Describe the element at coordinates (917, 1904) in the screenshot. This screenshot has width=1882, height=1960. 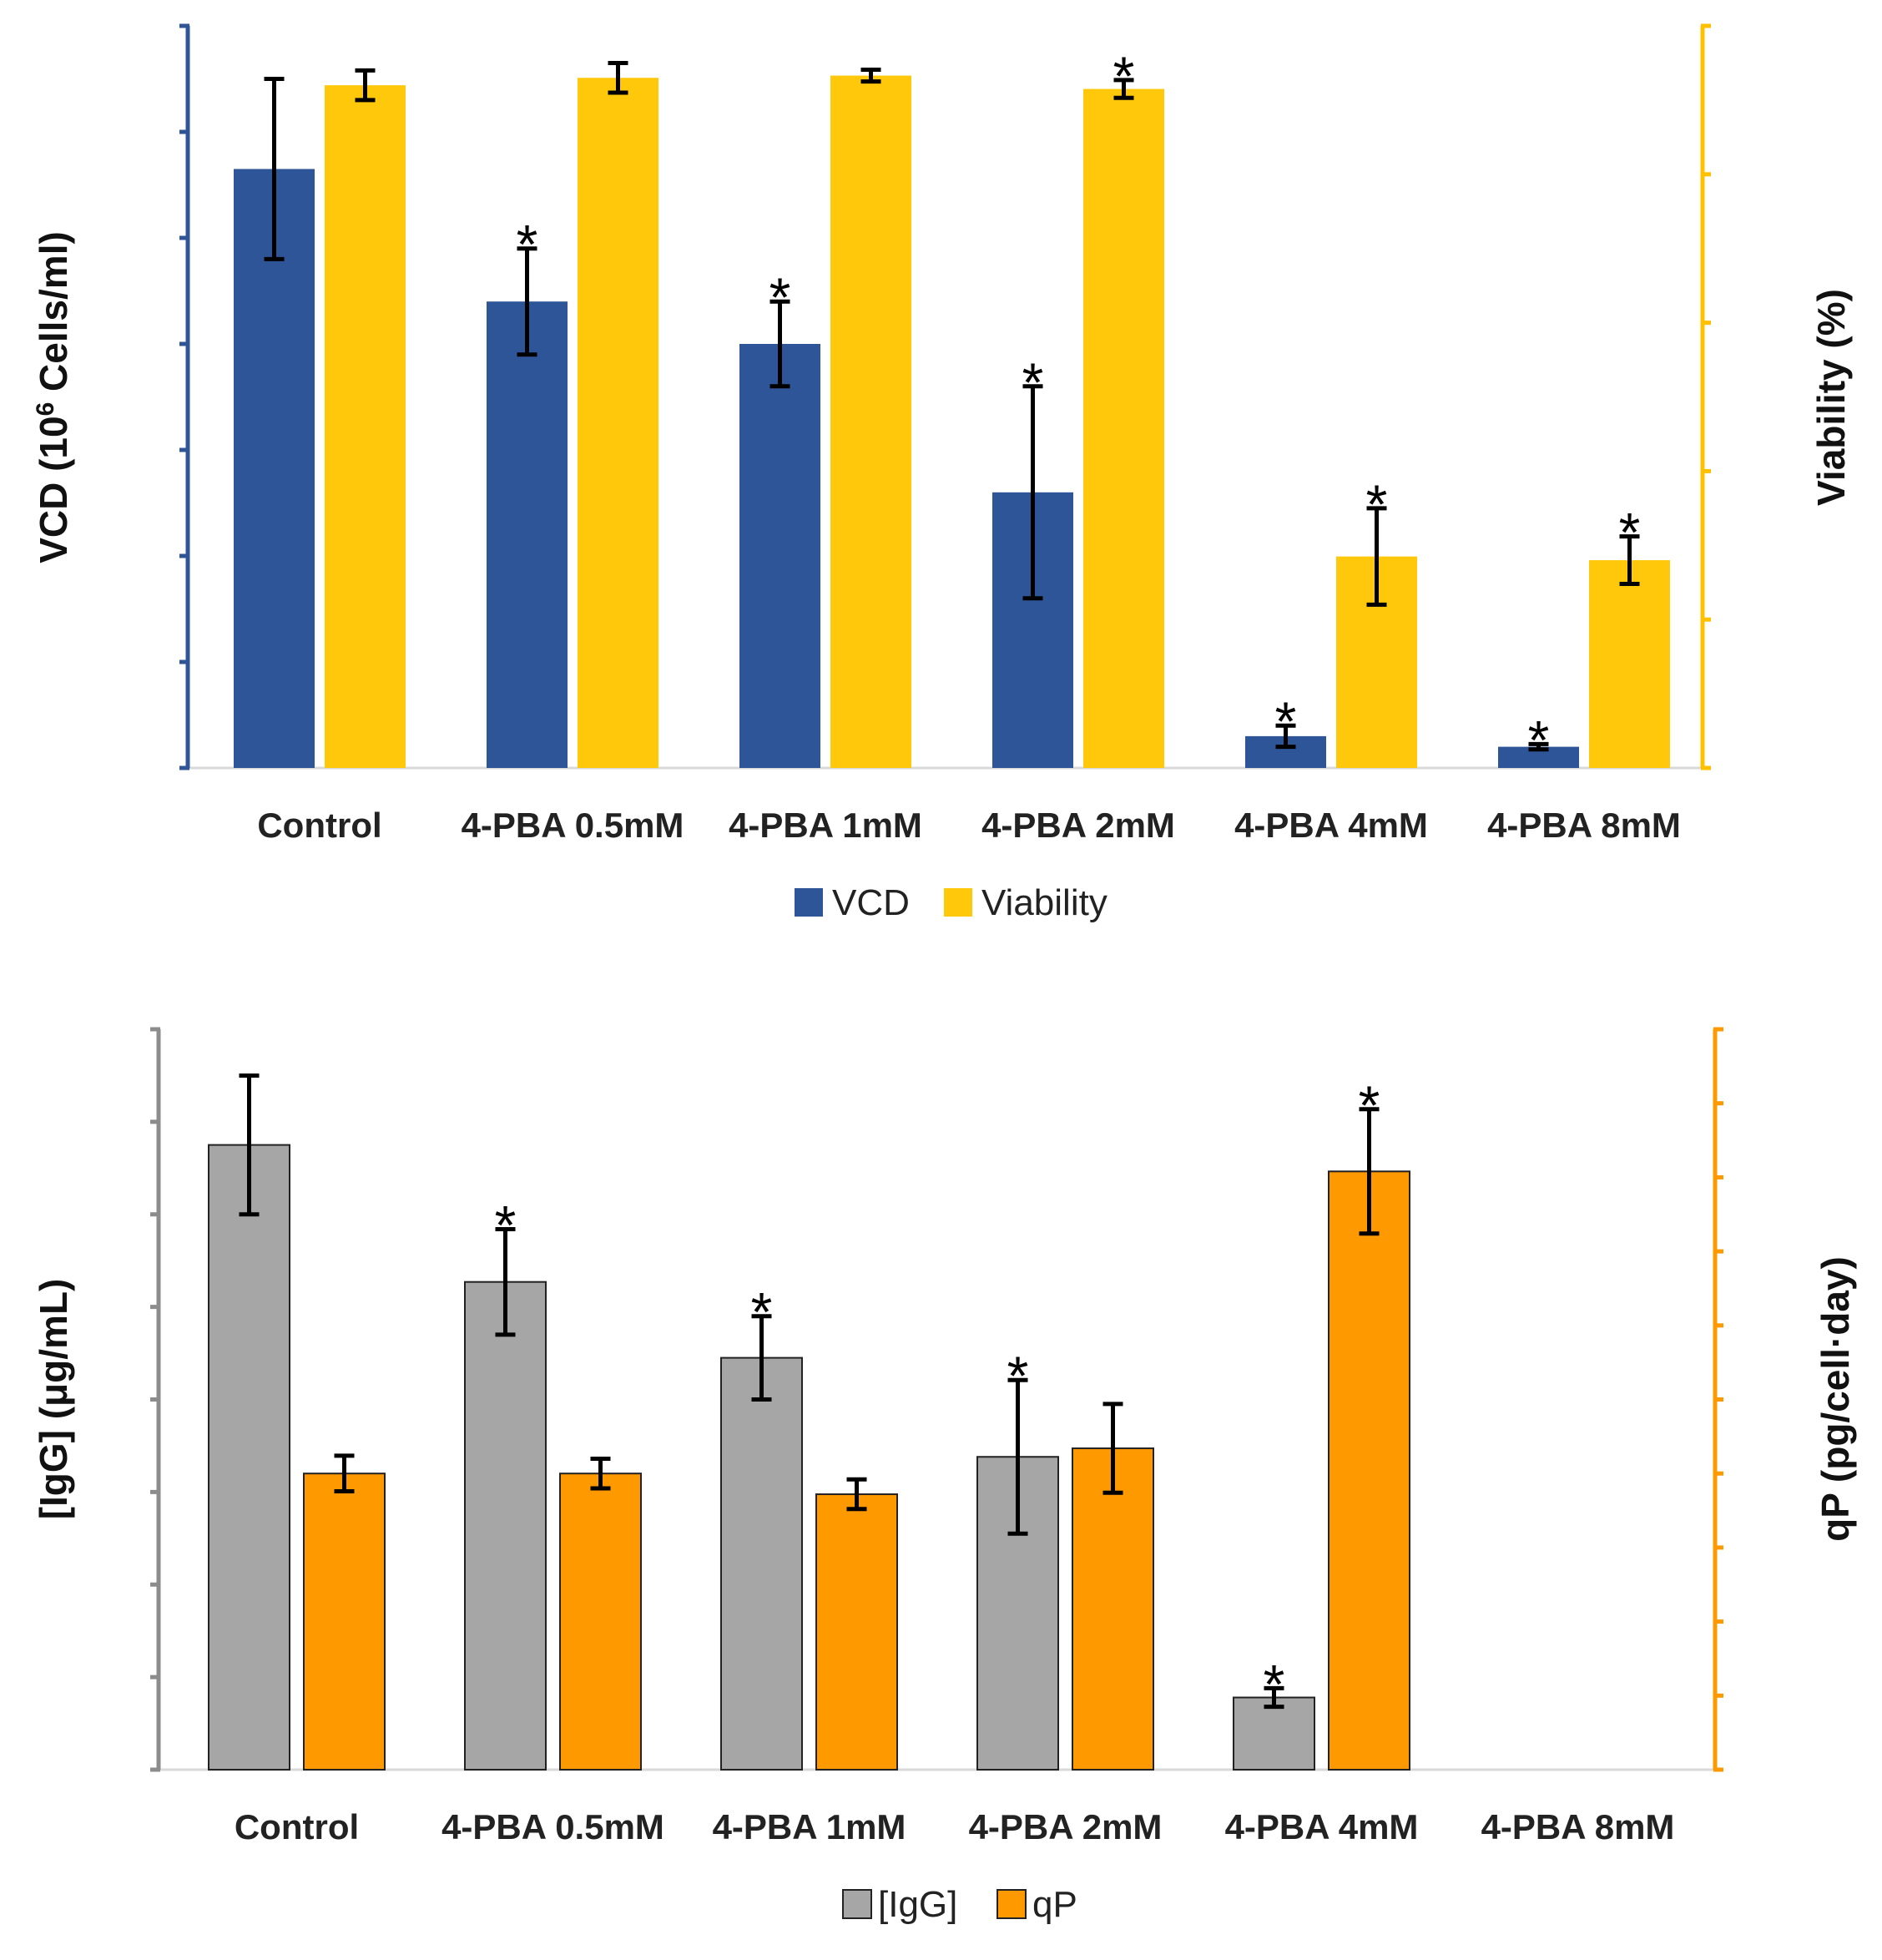
I see `legend-label: [IgG]` at that location.